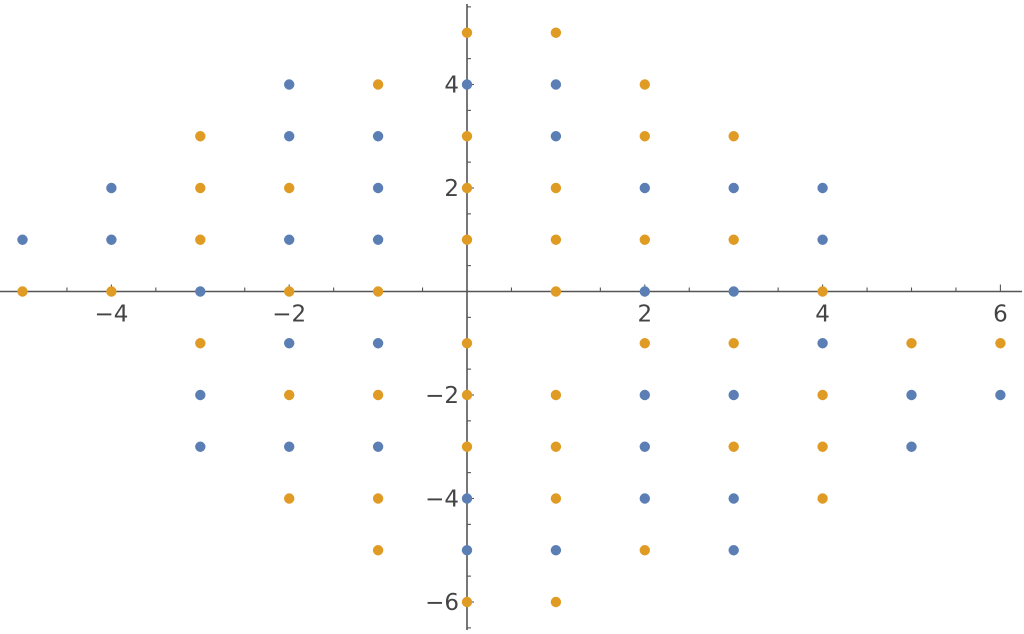 The image size is (1024, 634). I want to click on y-tick-label: 4, so click(451, 86).